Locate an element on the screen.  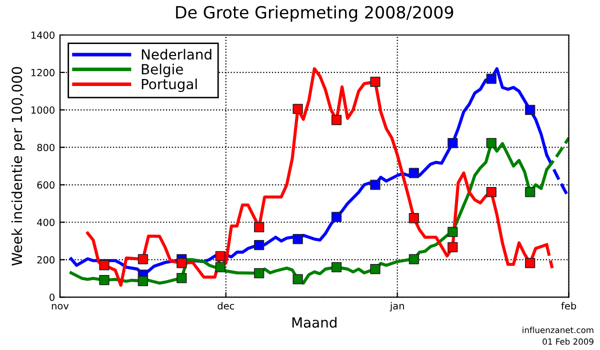
x-axis-title: Maand is located at coordinates (314, 322).